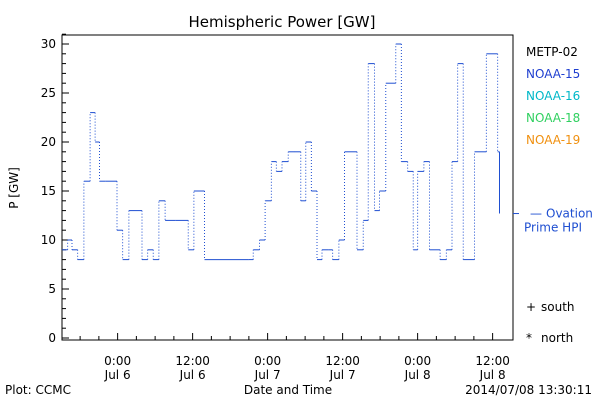  What do you see at coordinates (52, 338) in the screenshot?
I see `y-tick-label: 0` at bounding box center [52, 338].